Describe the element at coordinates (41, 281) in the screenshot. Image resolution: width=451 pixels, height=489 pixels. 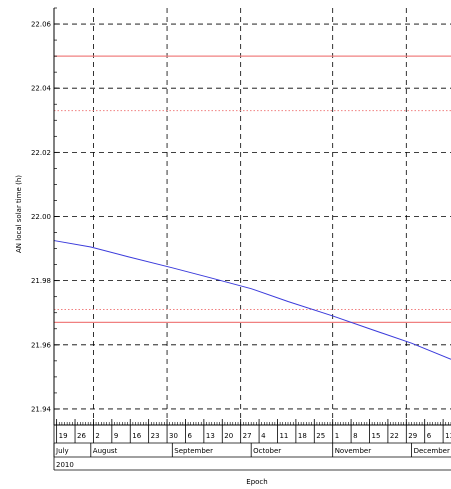
I see `y-tick-label: 21.98` at that location.